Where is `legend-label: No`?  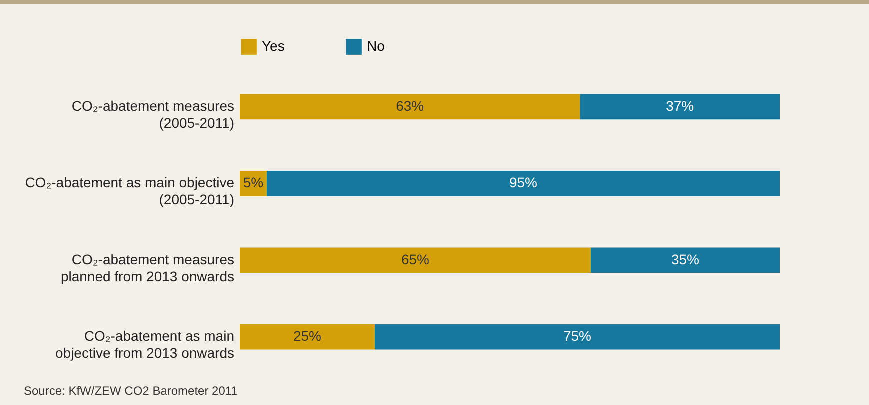
legend-label: No is located at coordinates (376, 46).